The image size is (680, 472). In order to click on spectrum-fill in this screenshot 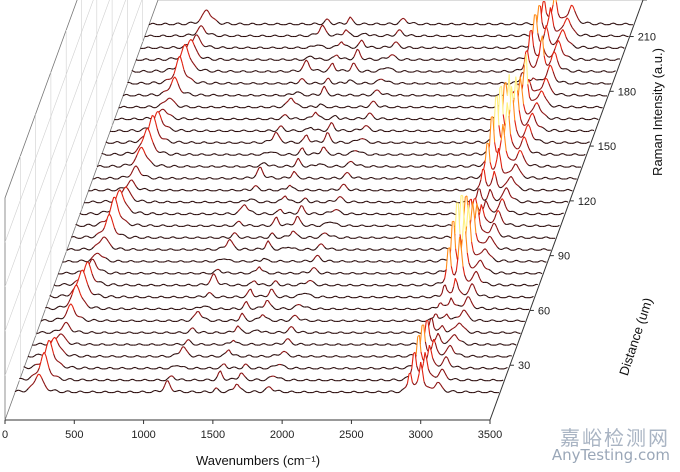, I will do `click(348, 115)`.